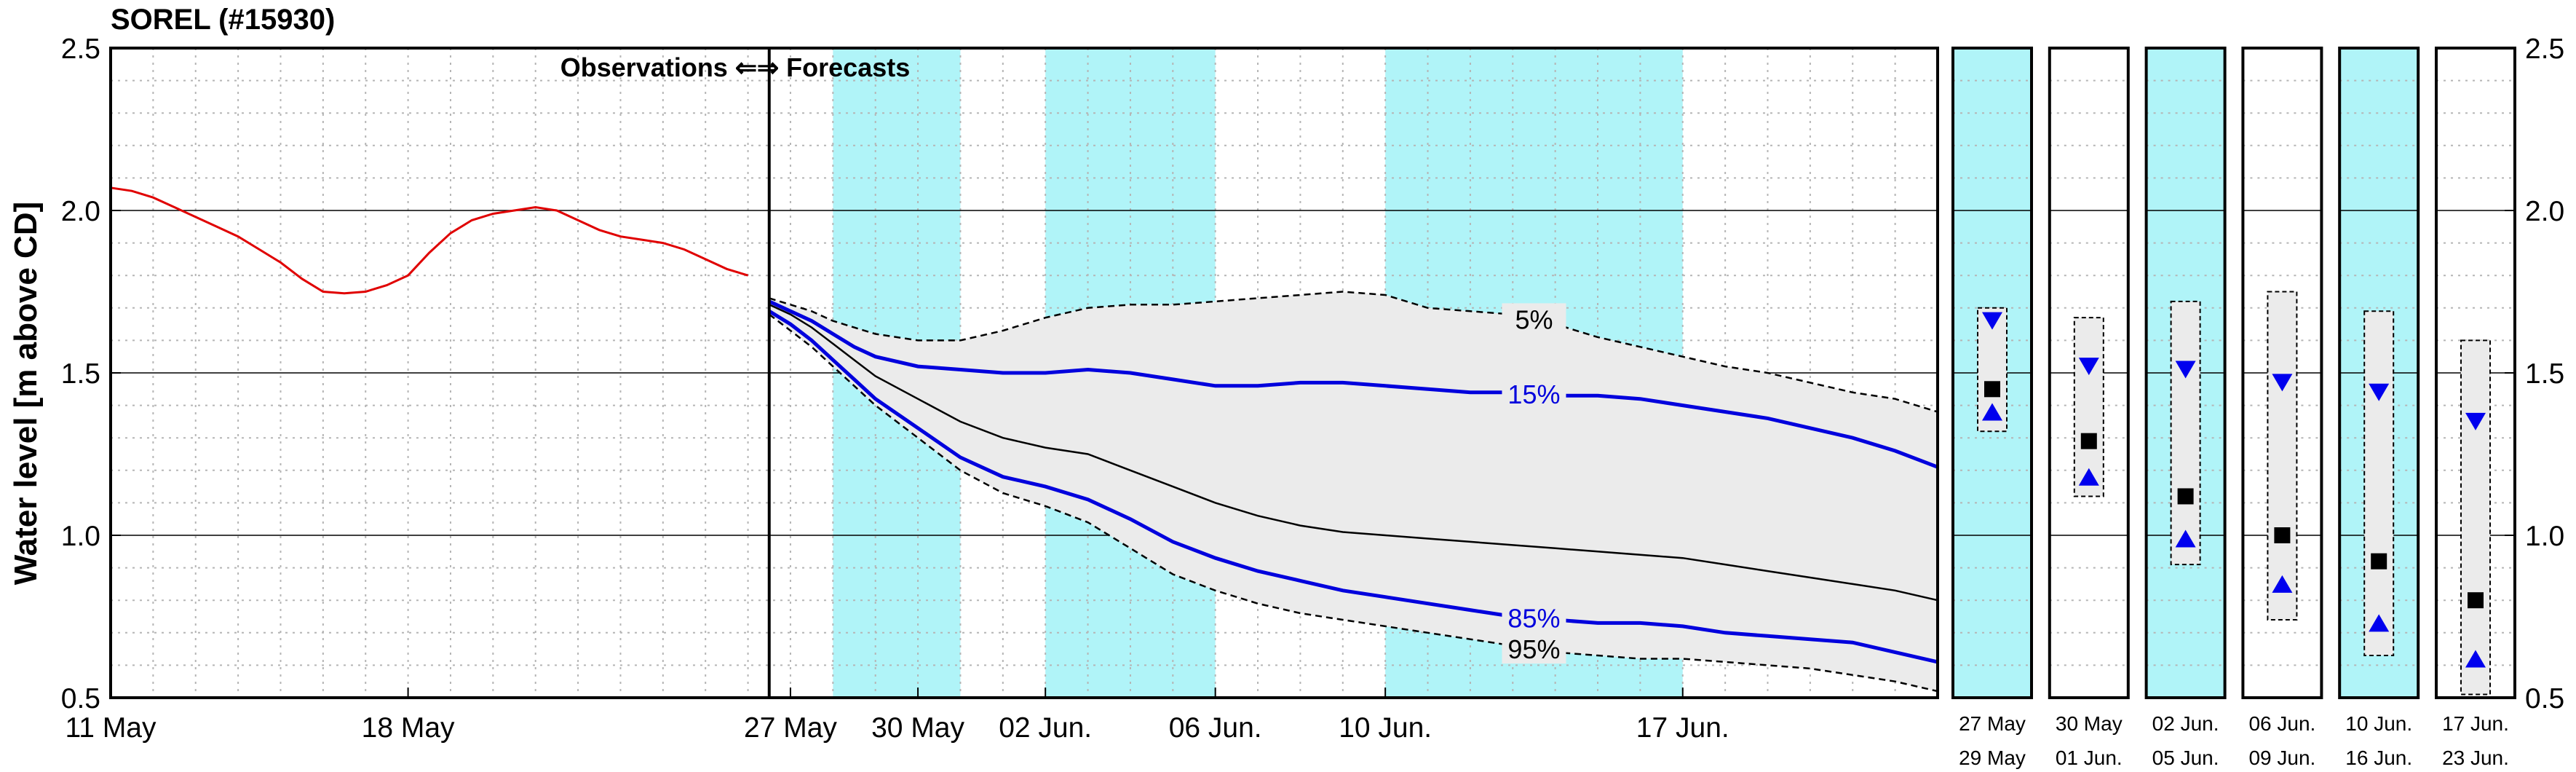  I want to click on period-panel: 27 May 29 May, so click(1992, 408).